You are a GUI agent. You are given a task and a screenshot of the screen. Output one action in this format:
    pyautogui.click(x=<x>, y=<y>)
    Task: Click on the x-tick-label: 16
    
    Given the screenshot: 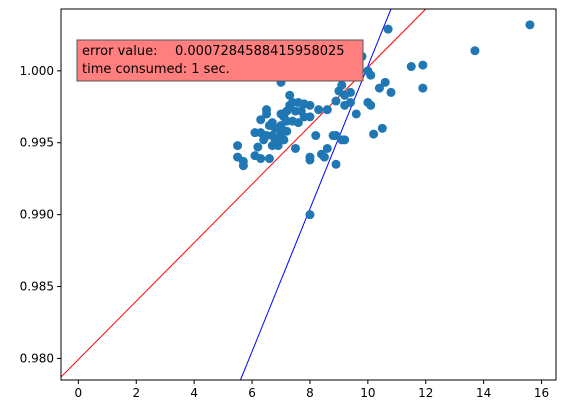 What is the action you would take?
    pyautogui.click(x=541, y=393)
    